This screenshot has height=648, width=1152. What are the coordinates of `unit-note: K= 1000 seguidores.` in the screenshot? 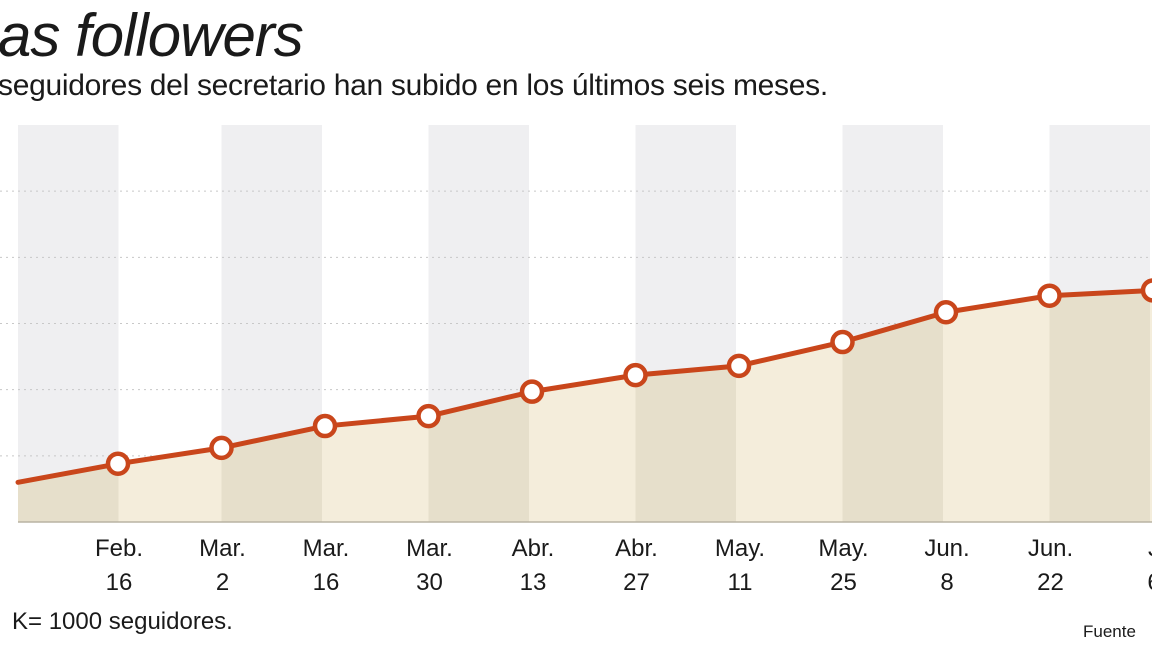 It's located at (122, 621).